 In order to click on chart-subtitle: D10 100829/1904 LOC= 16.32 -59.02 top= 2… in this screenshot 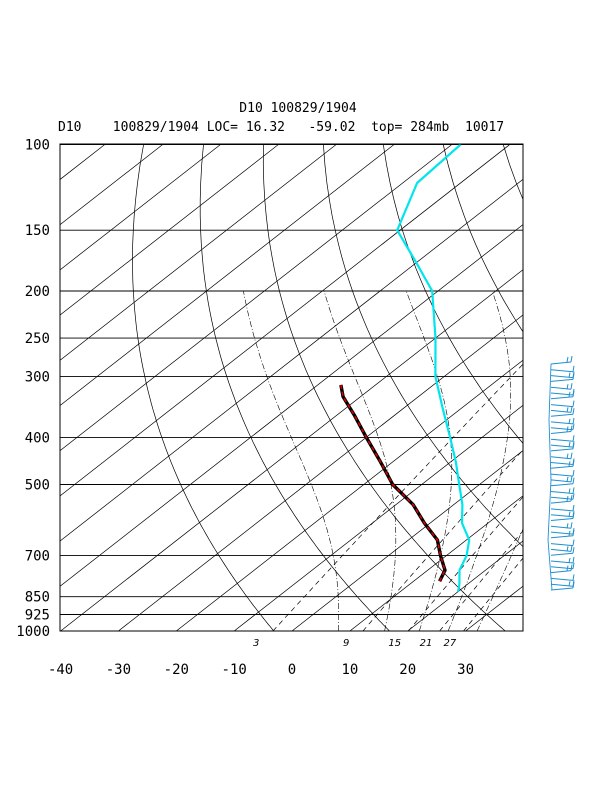, I will do `click(281, 127)`.